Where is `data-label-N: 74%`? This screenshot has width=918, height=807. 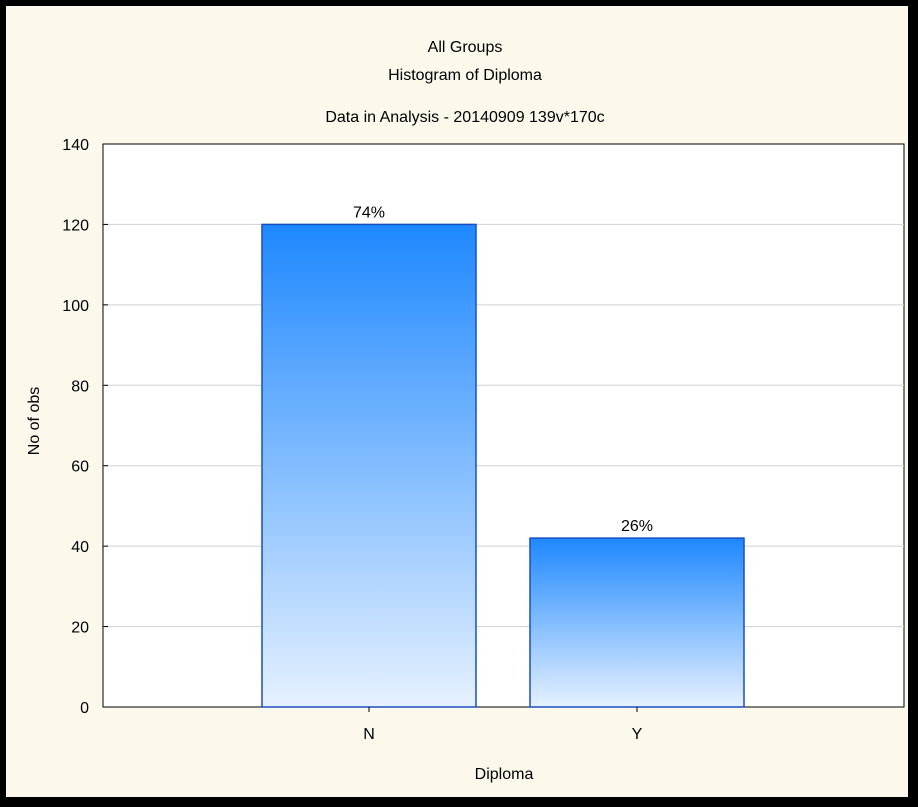
data-label-N: 74% is located at coordinates (369, 212).